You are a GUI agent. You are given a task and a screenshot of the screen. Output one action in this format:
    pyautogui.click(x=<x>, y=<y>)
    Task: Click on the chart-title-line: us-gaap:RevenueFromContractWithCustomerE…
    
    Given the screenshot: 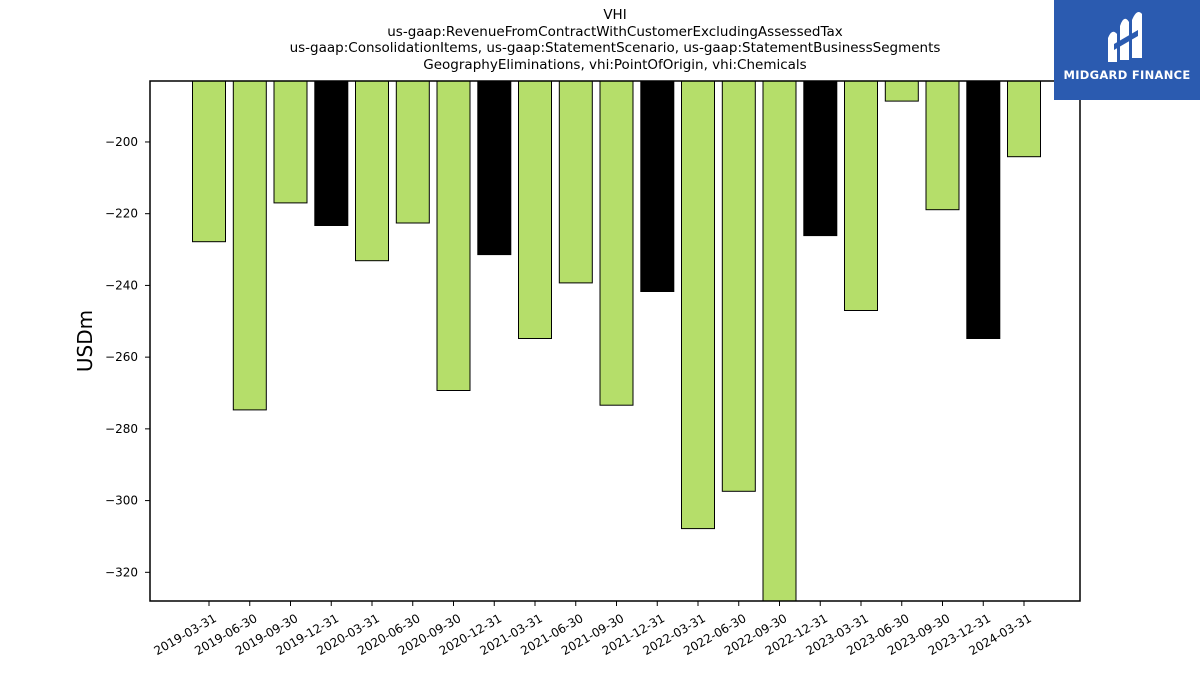 What is the action you would take?
    pyautogui.click(x=615, y=31)
    